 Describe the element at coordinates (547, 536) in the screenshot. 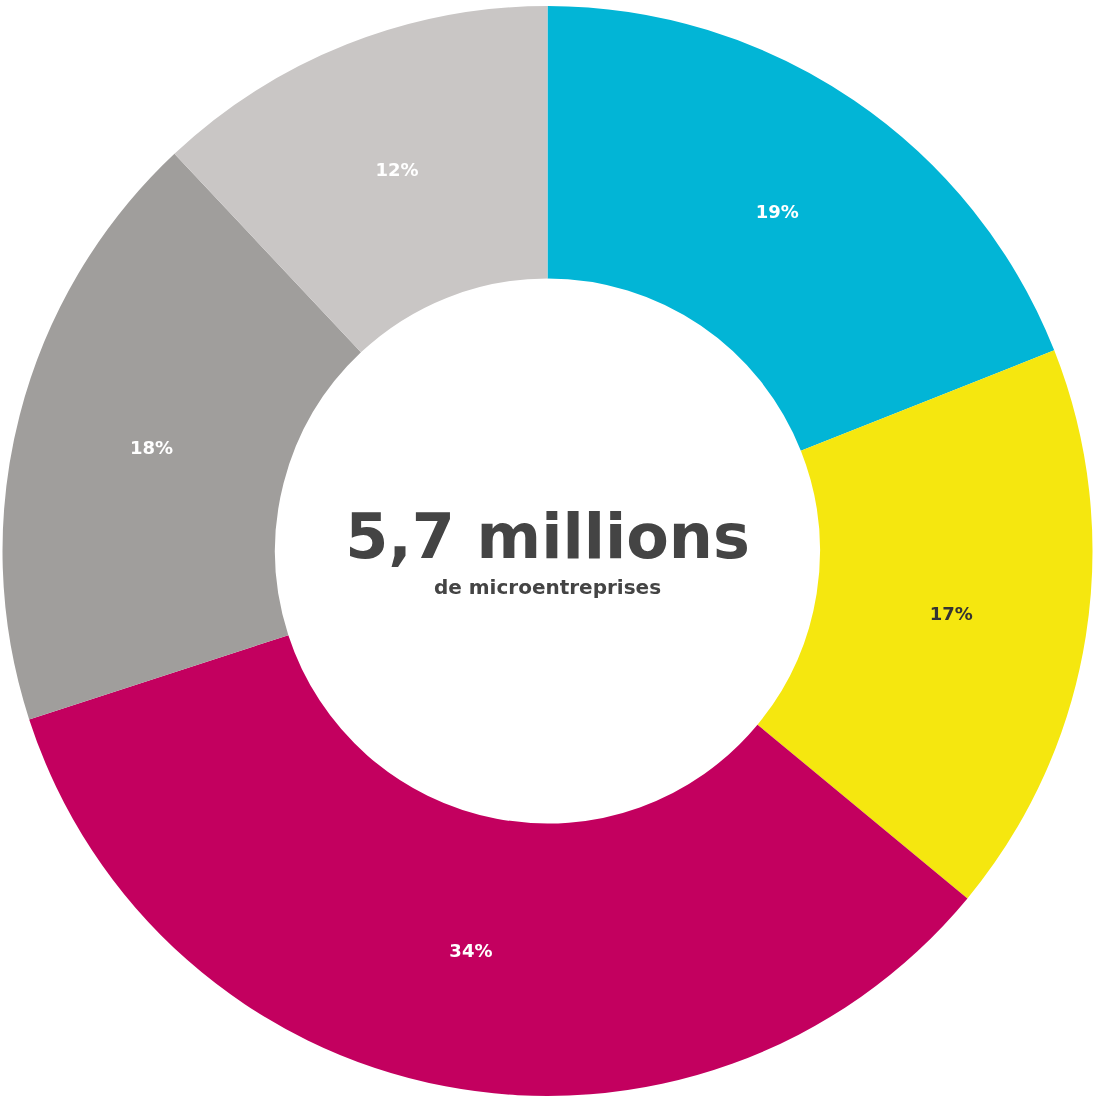

I see `text: 5,7 millions` at that location.